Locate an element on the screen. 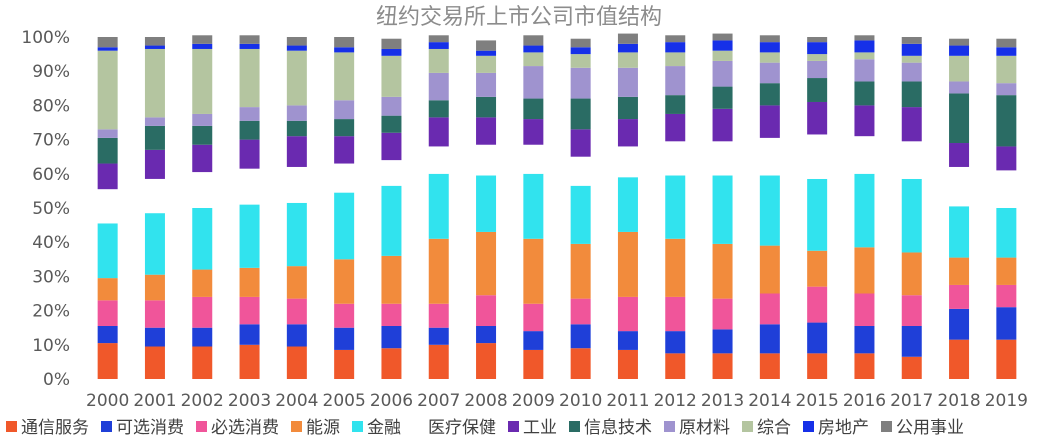  legend-item: 能源 is located at coordinates (315, 428).